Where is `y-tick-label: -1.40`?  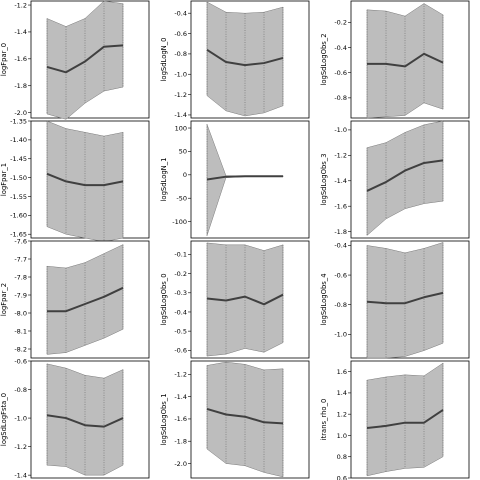 y-tick-label: -1.40 is located at coordinates (18, 140).